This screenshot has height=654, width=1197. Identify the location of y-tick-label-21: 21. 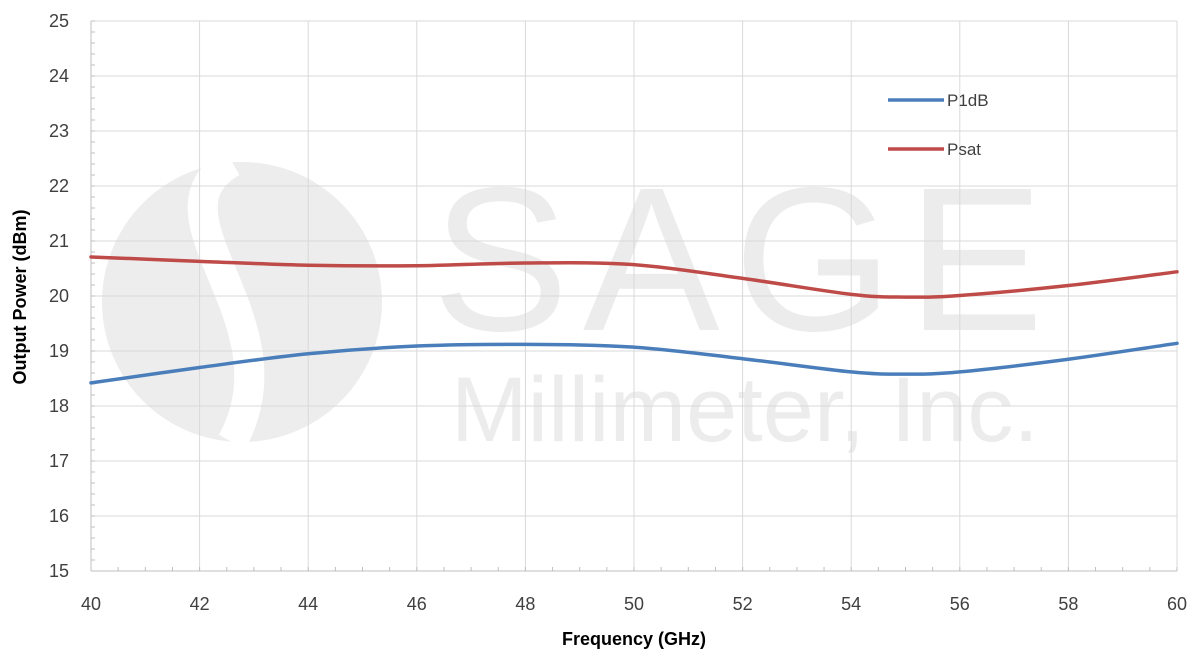
(59, 241).